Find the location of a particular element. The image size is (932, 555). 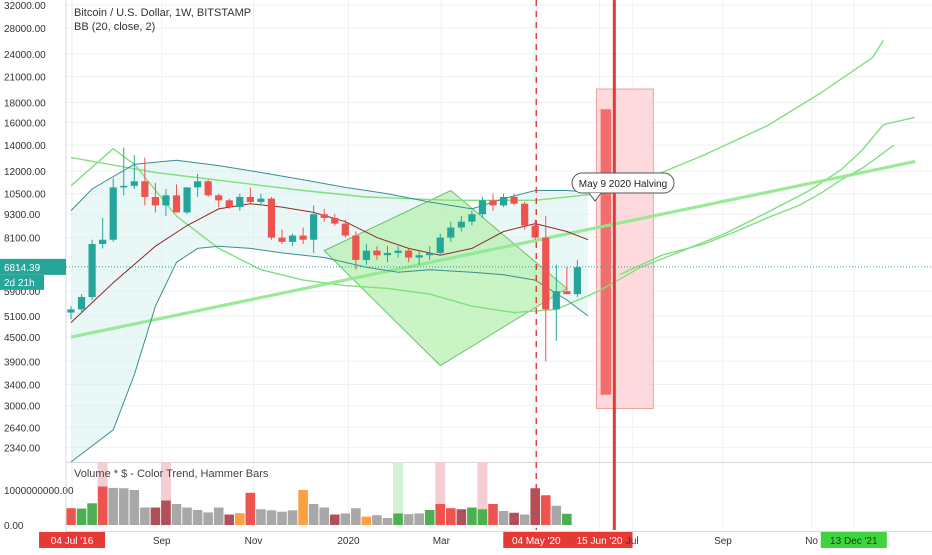

indicator-label: BB (20, close, 2) is located at coordinates (115, 27).